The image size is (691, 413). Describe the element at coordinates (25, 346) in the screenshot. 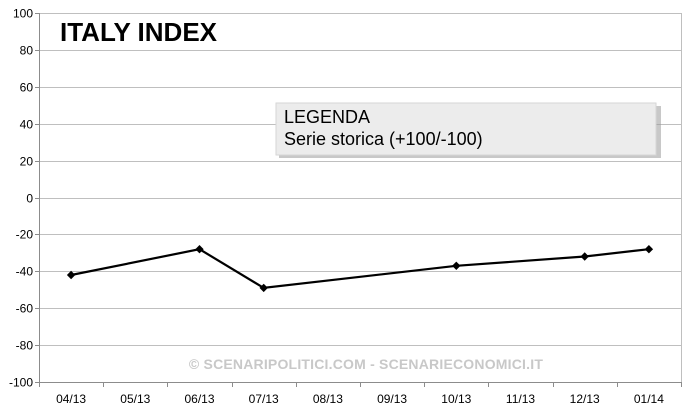

I see `y-tick-label: -80` at that location.